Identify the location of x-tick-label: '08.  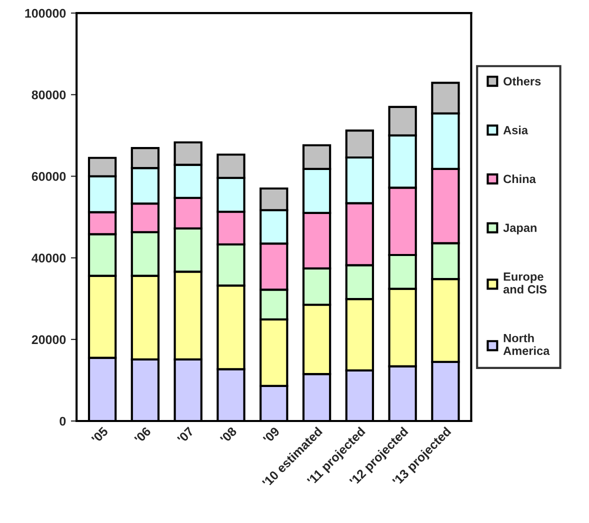
(229, 435).